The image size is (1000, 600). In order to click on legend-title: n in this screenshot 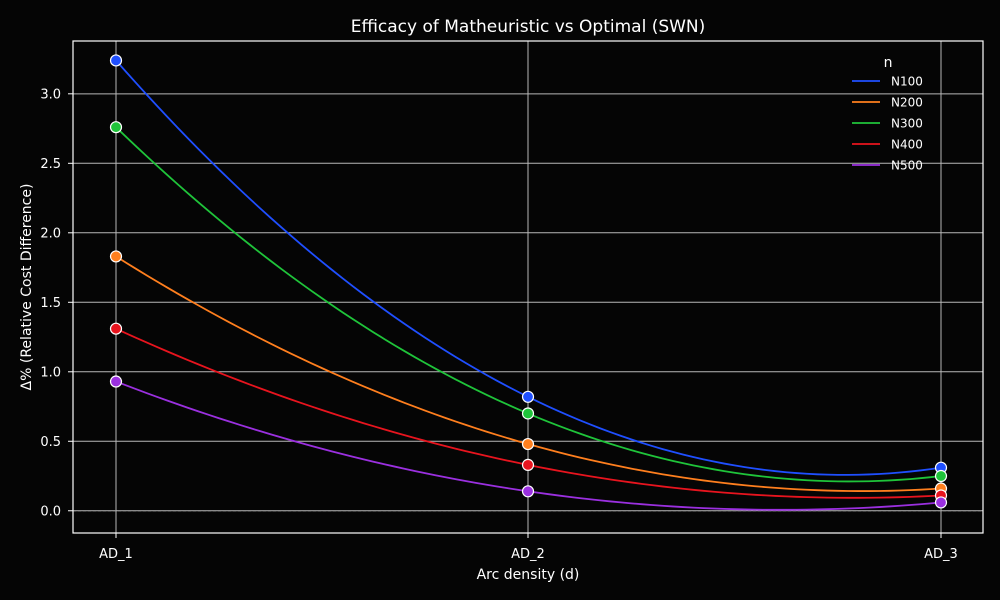, I will do `click(888, 63)`.